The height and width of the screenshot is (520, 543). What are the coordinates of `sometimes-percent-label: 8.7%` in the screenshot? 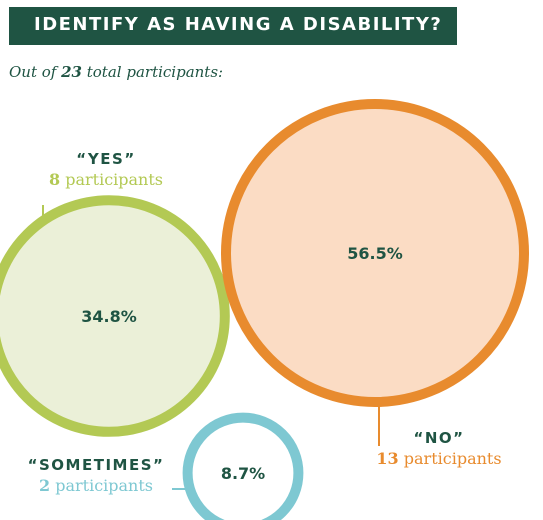 It's located at (243, 473).